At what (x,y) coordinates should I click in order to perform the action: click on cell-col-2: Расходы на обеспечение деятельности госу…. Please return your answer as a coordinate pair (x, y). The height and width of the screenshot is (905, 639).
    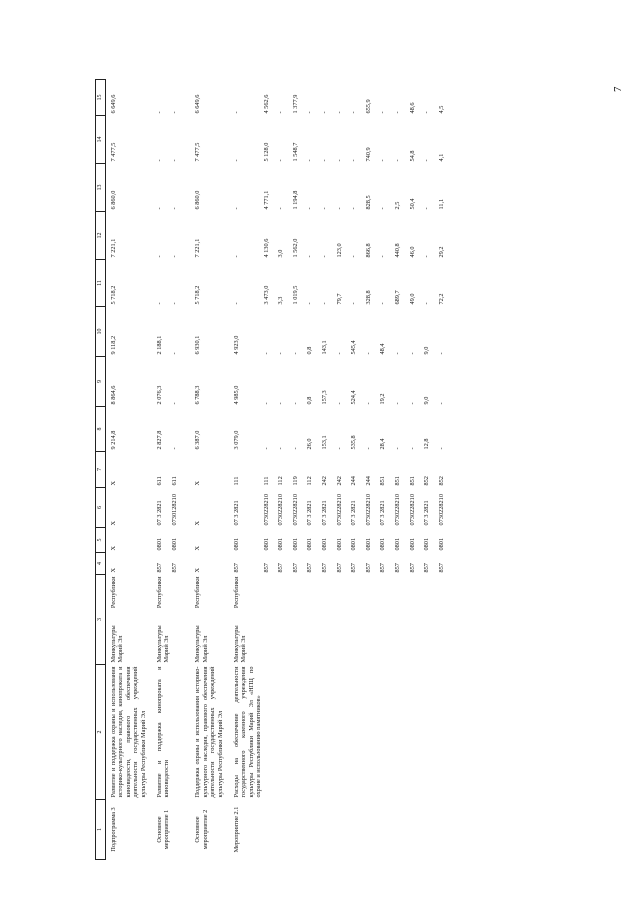
    Looking at the image, I should click on (248, 732).